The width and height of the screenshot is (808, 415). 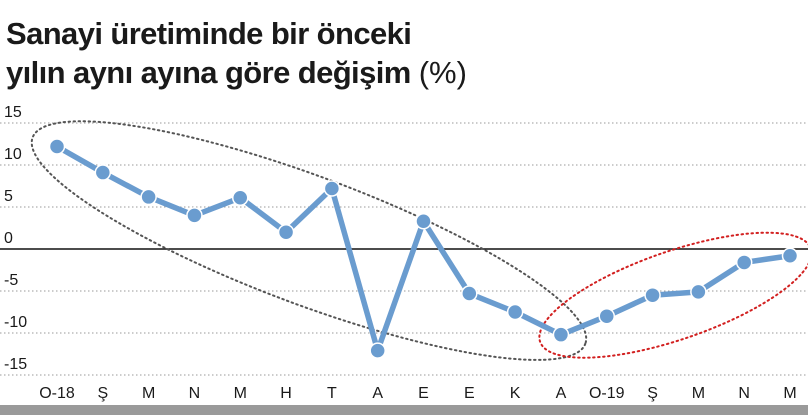 What do you see at coordinates (15, 238) in the screenshot?
I see `y-axis-tick-labels: 15 10 5 0 -5 -10 -15` at bounding box center [15, 238].